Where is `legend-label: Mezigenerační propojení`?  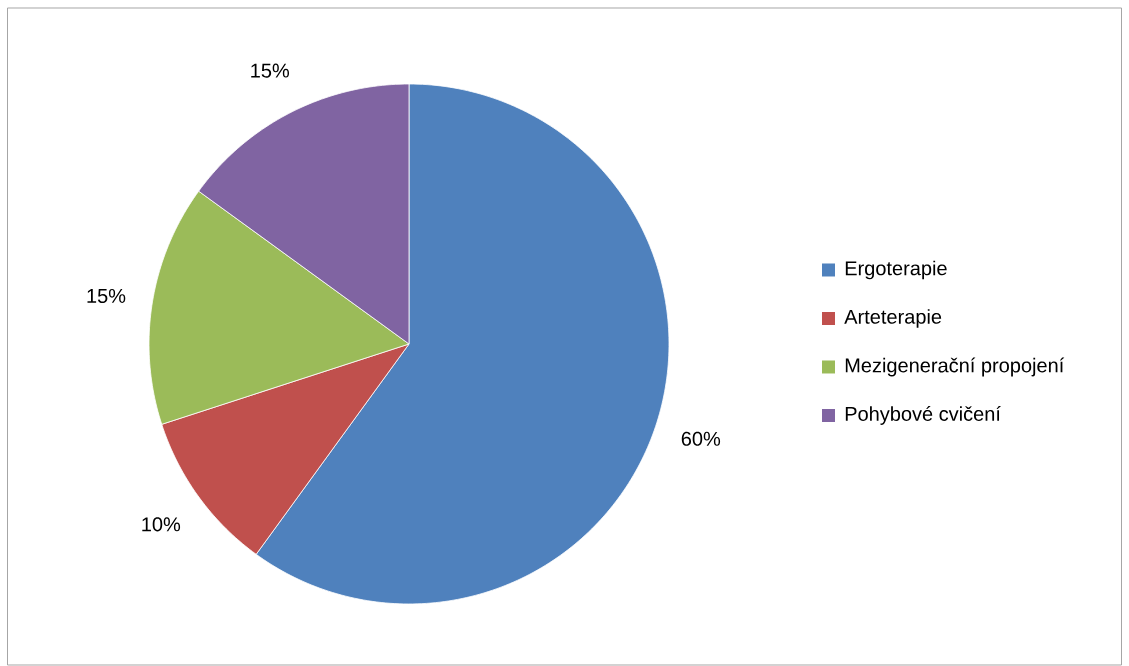 legend-label: Mezigenerační propojení is located at coordinates (955, 367).